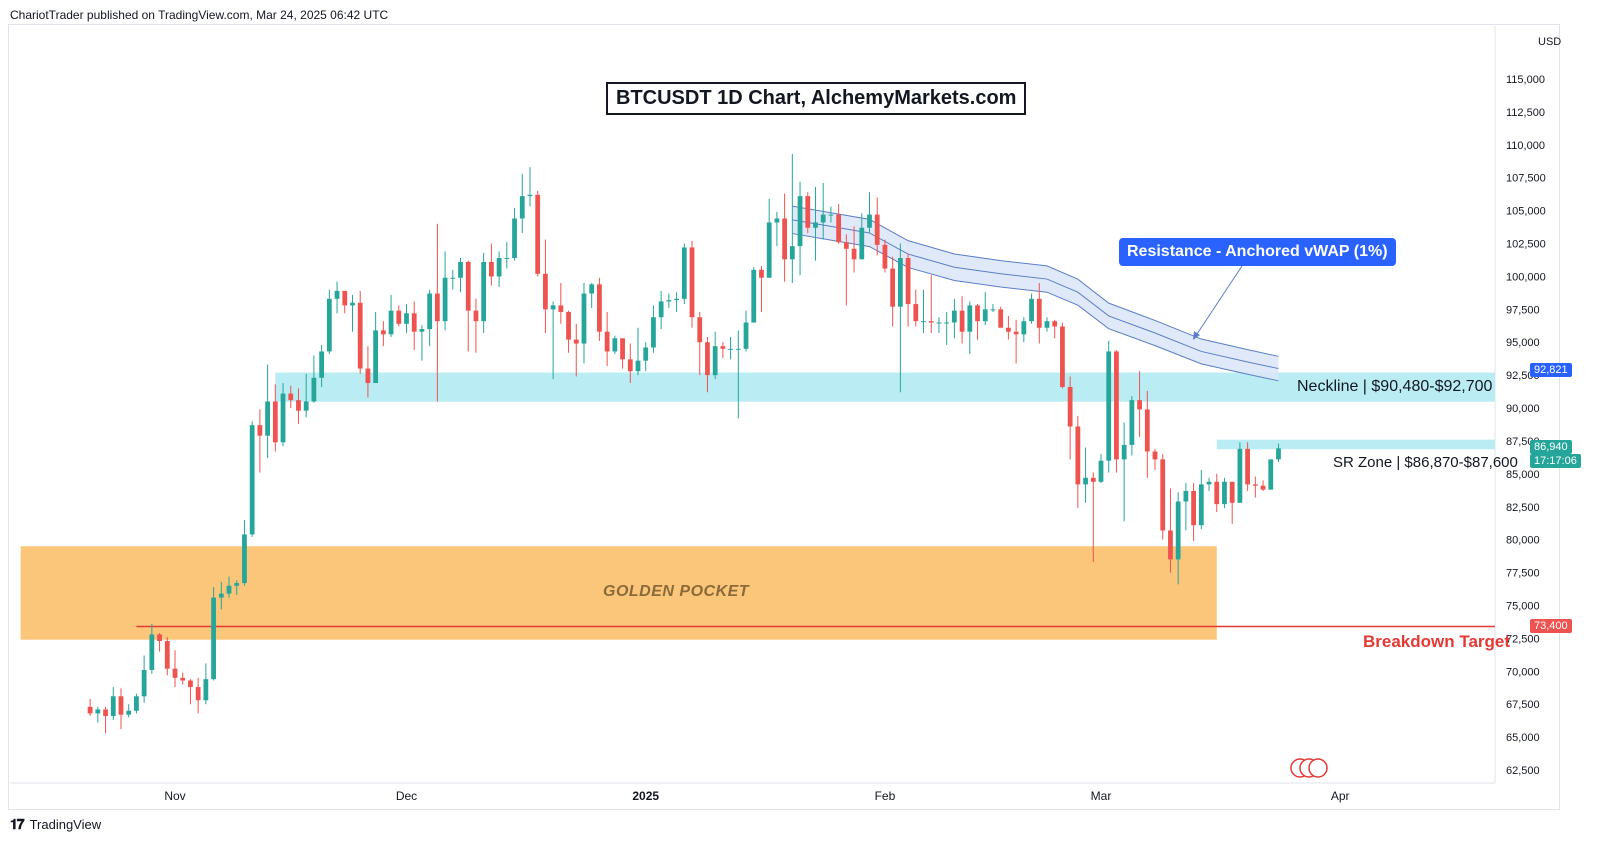 The height and width of the screenshot is (859, 1600). I want to click on y-tick-label: 77,500, so click(1523, 574).